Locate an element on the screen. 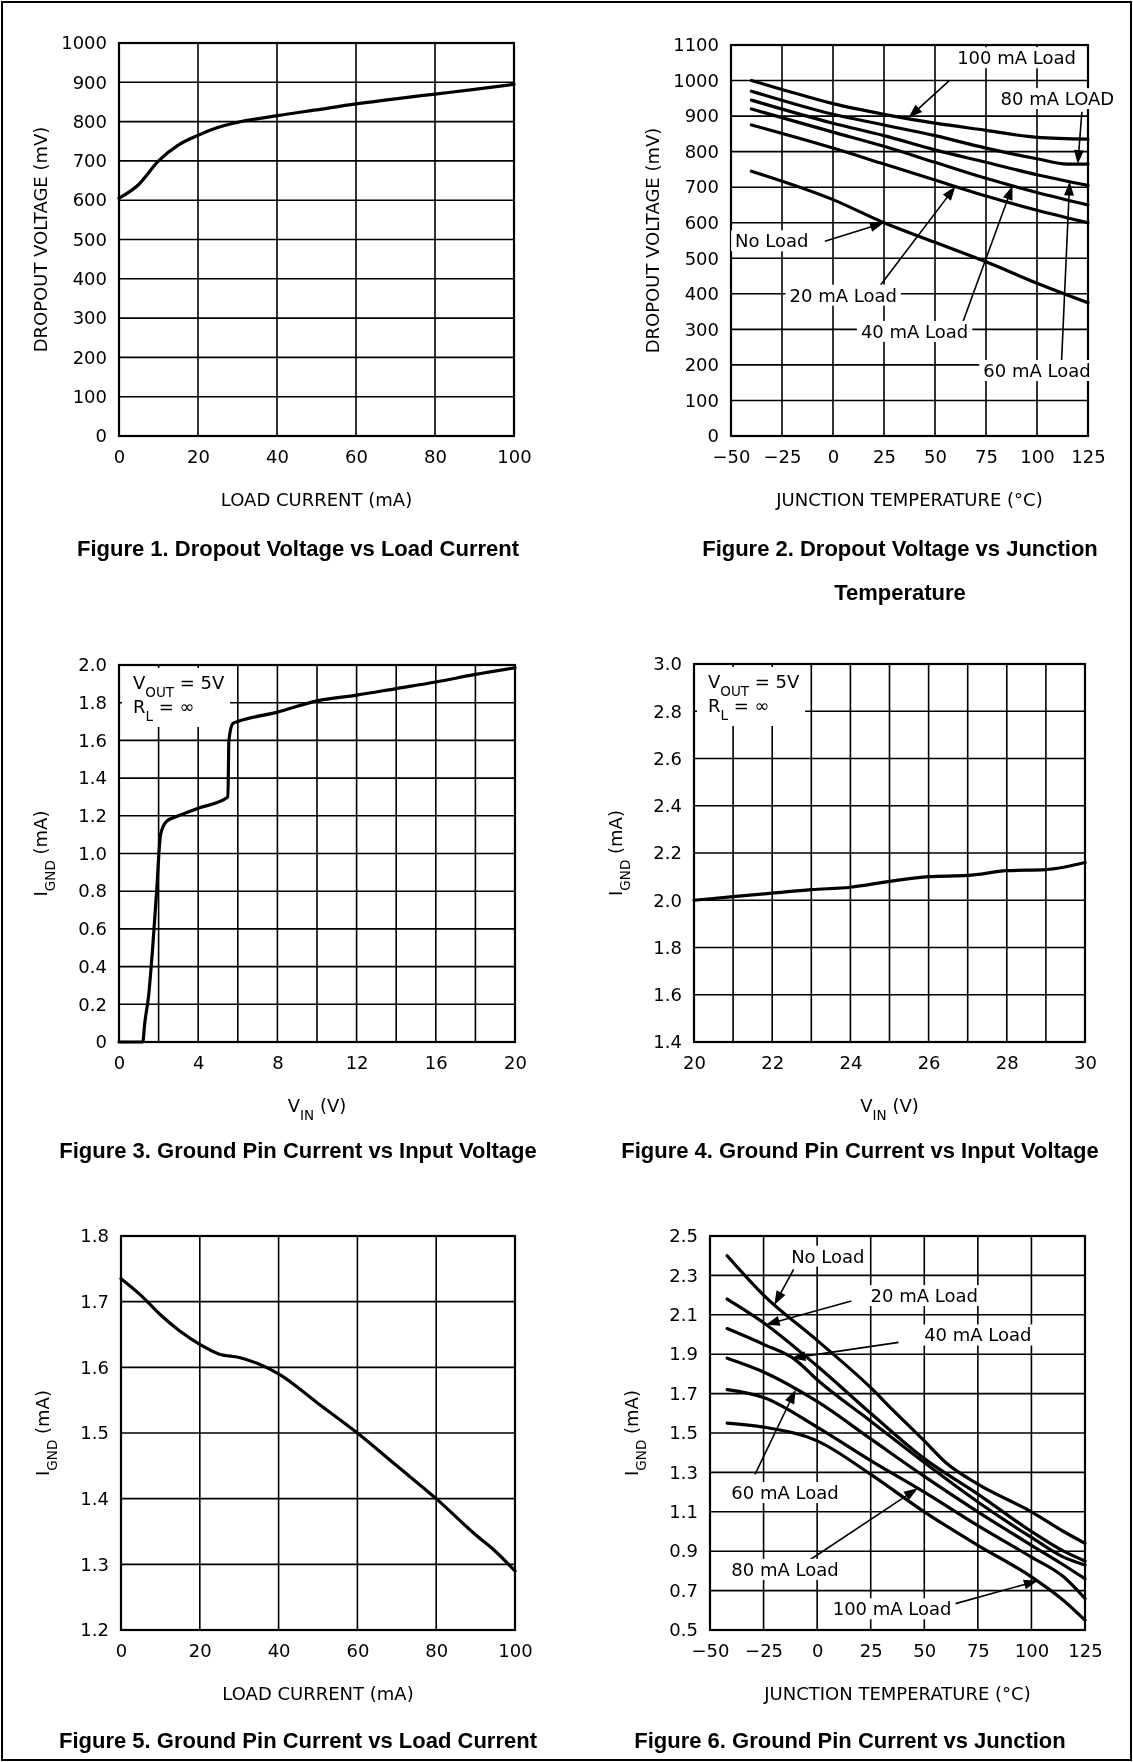 This screenshot has height=1762, width=1133. x-tick-label: 25 is located at coordinates (871, 1650).